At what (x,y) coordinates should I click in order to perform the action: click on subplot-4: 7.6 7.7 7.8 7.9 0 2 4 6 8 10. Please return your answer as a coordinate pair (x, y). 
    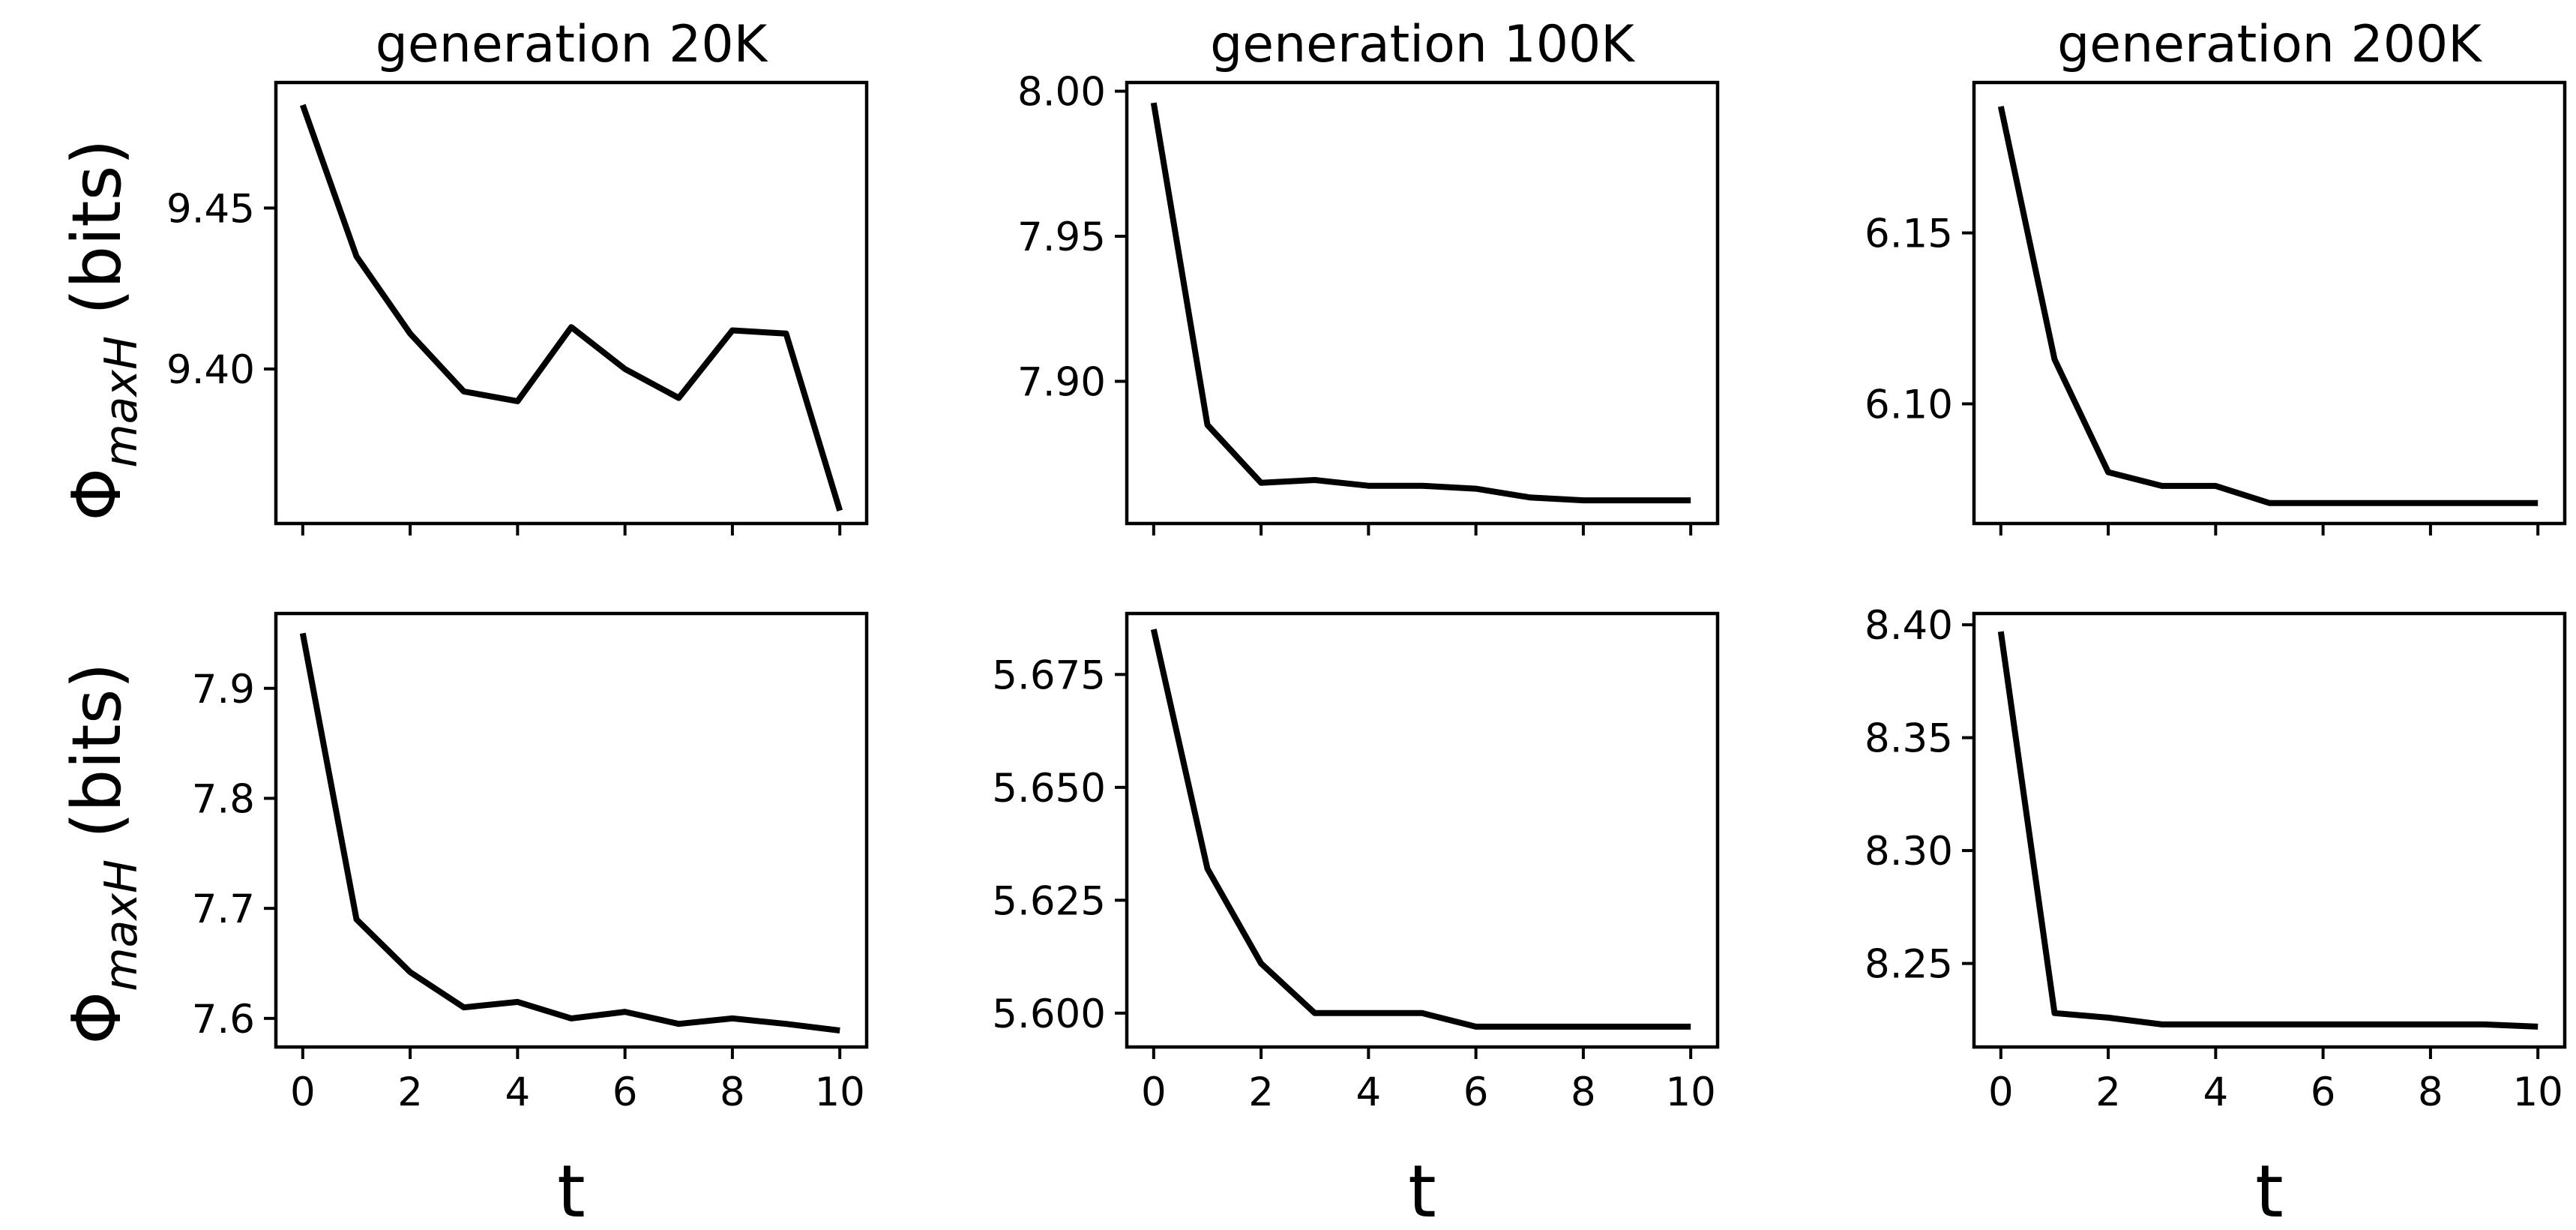
    Looking at the image, I should click on (530, 863).